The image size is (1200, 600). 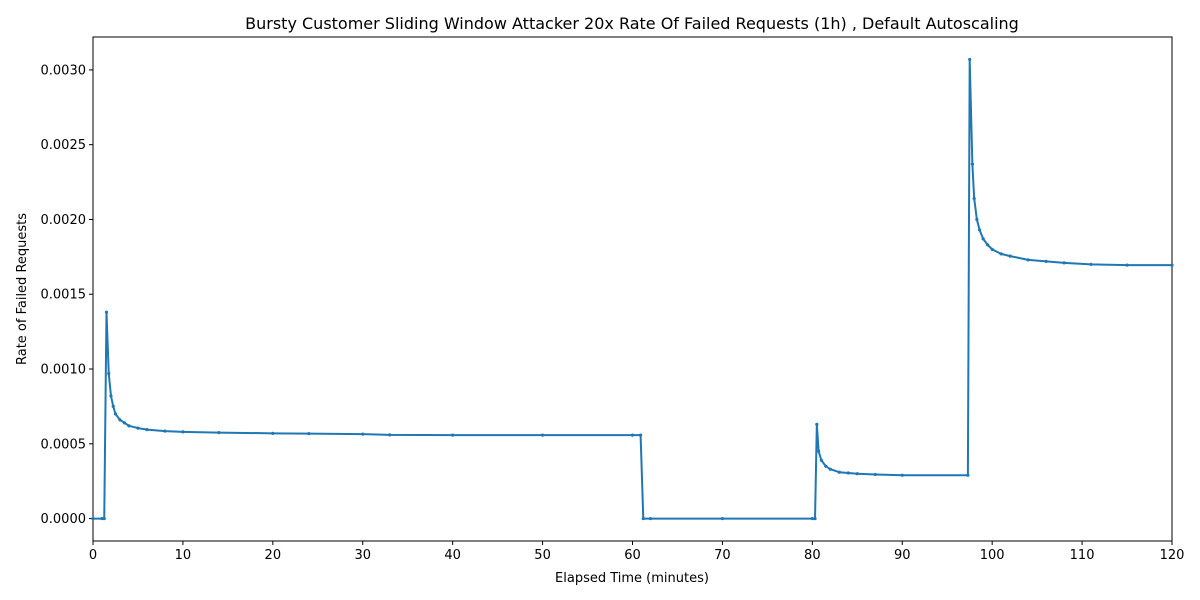 I want to click on x-tick-label: 20, so click(x=273, y=555).